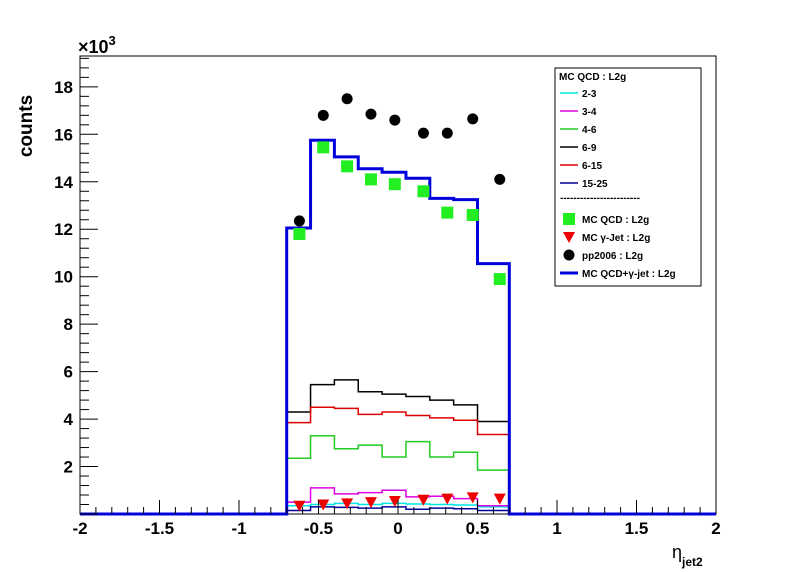  Describe the element at coordinates (478, 528) in the screenshot. I see `x-tick-label: 0.5` at that location.